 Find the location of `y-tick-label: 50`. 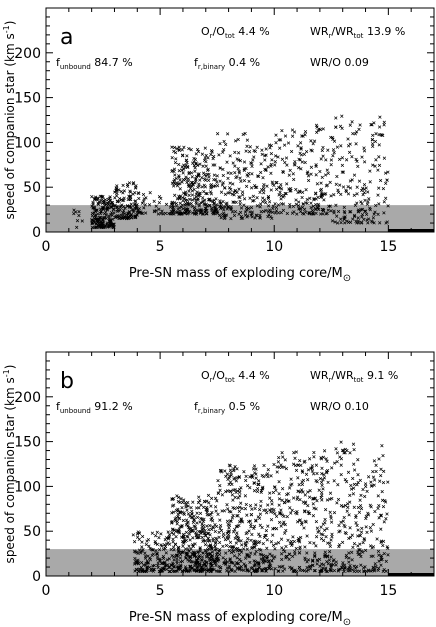

y-tick-label: 50 is located at coordinates (32, 532).